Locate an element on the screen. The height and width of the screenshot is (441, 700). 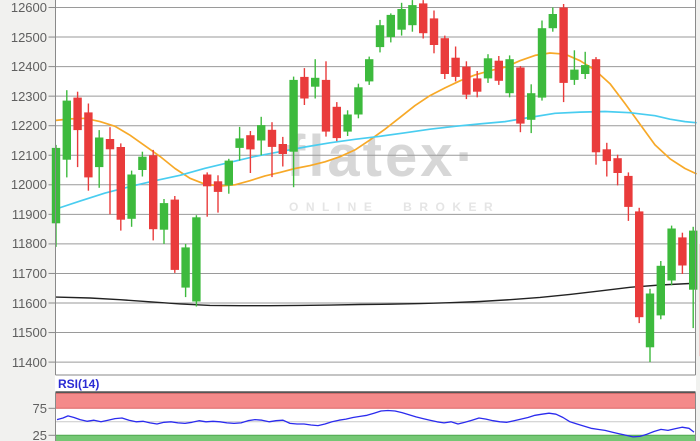
price-axis-label: 12600 is located at coordinates (28, 7).